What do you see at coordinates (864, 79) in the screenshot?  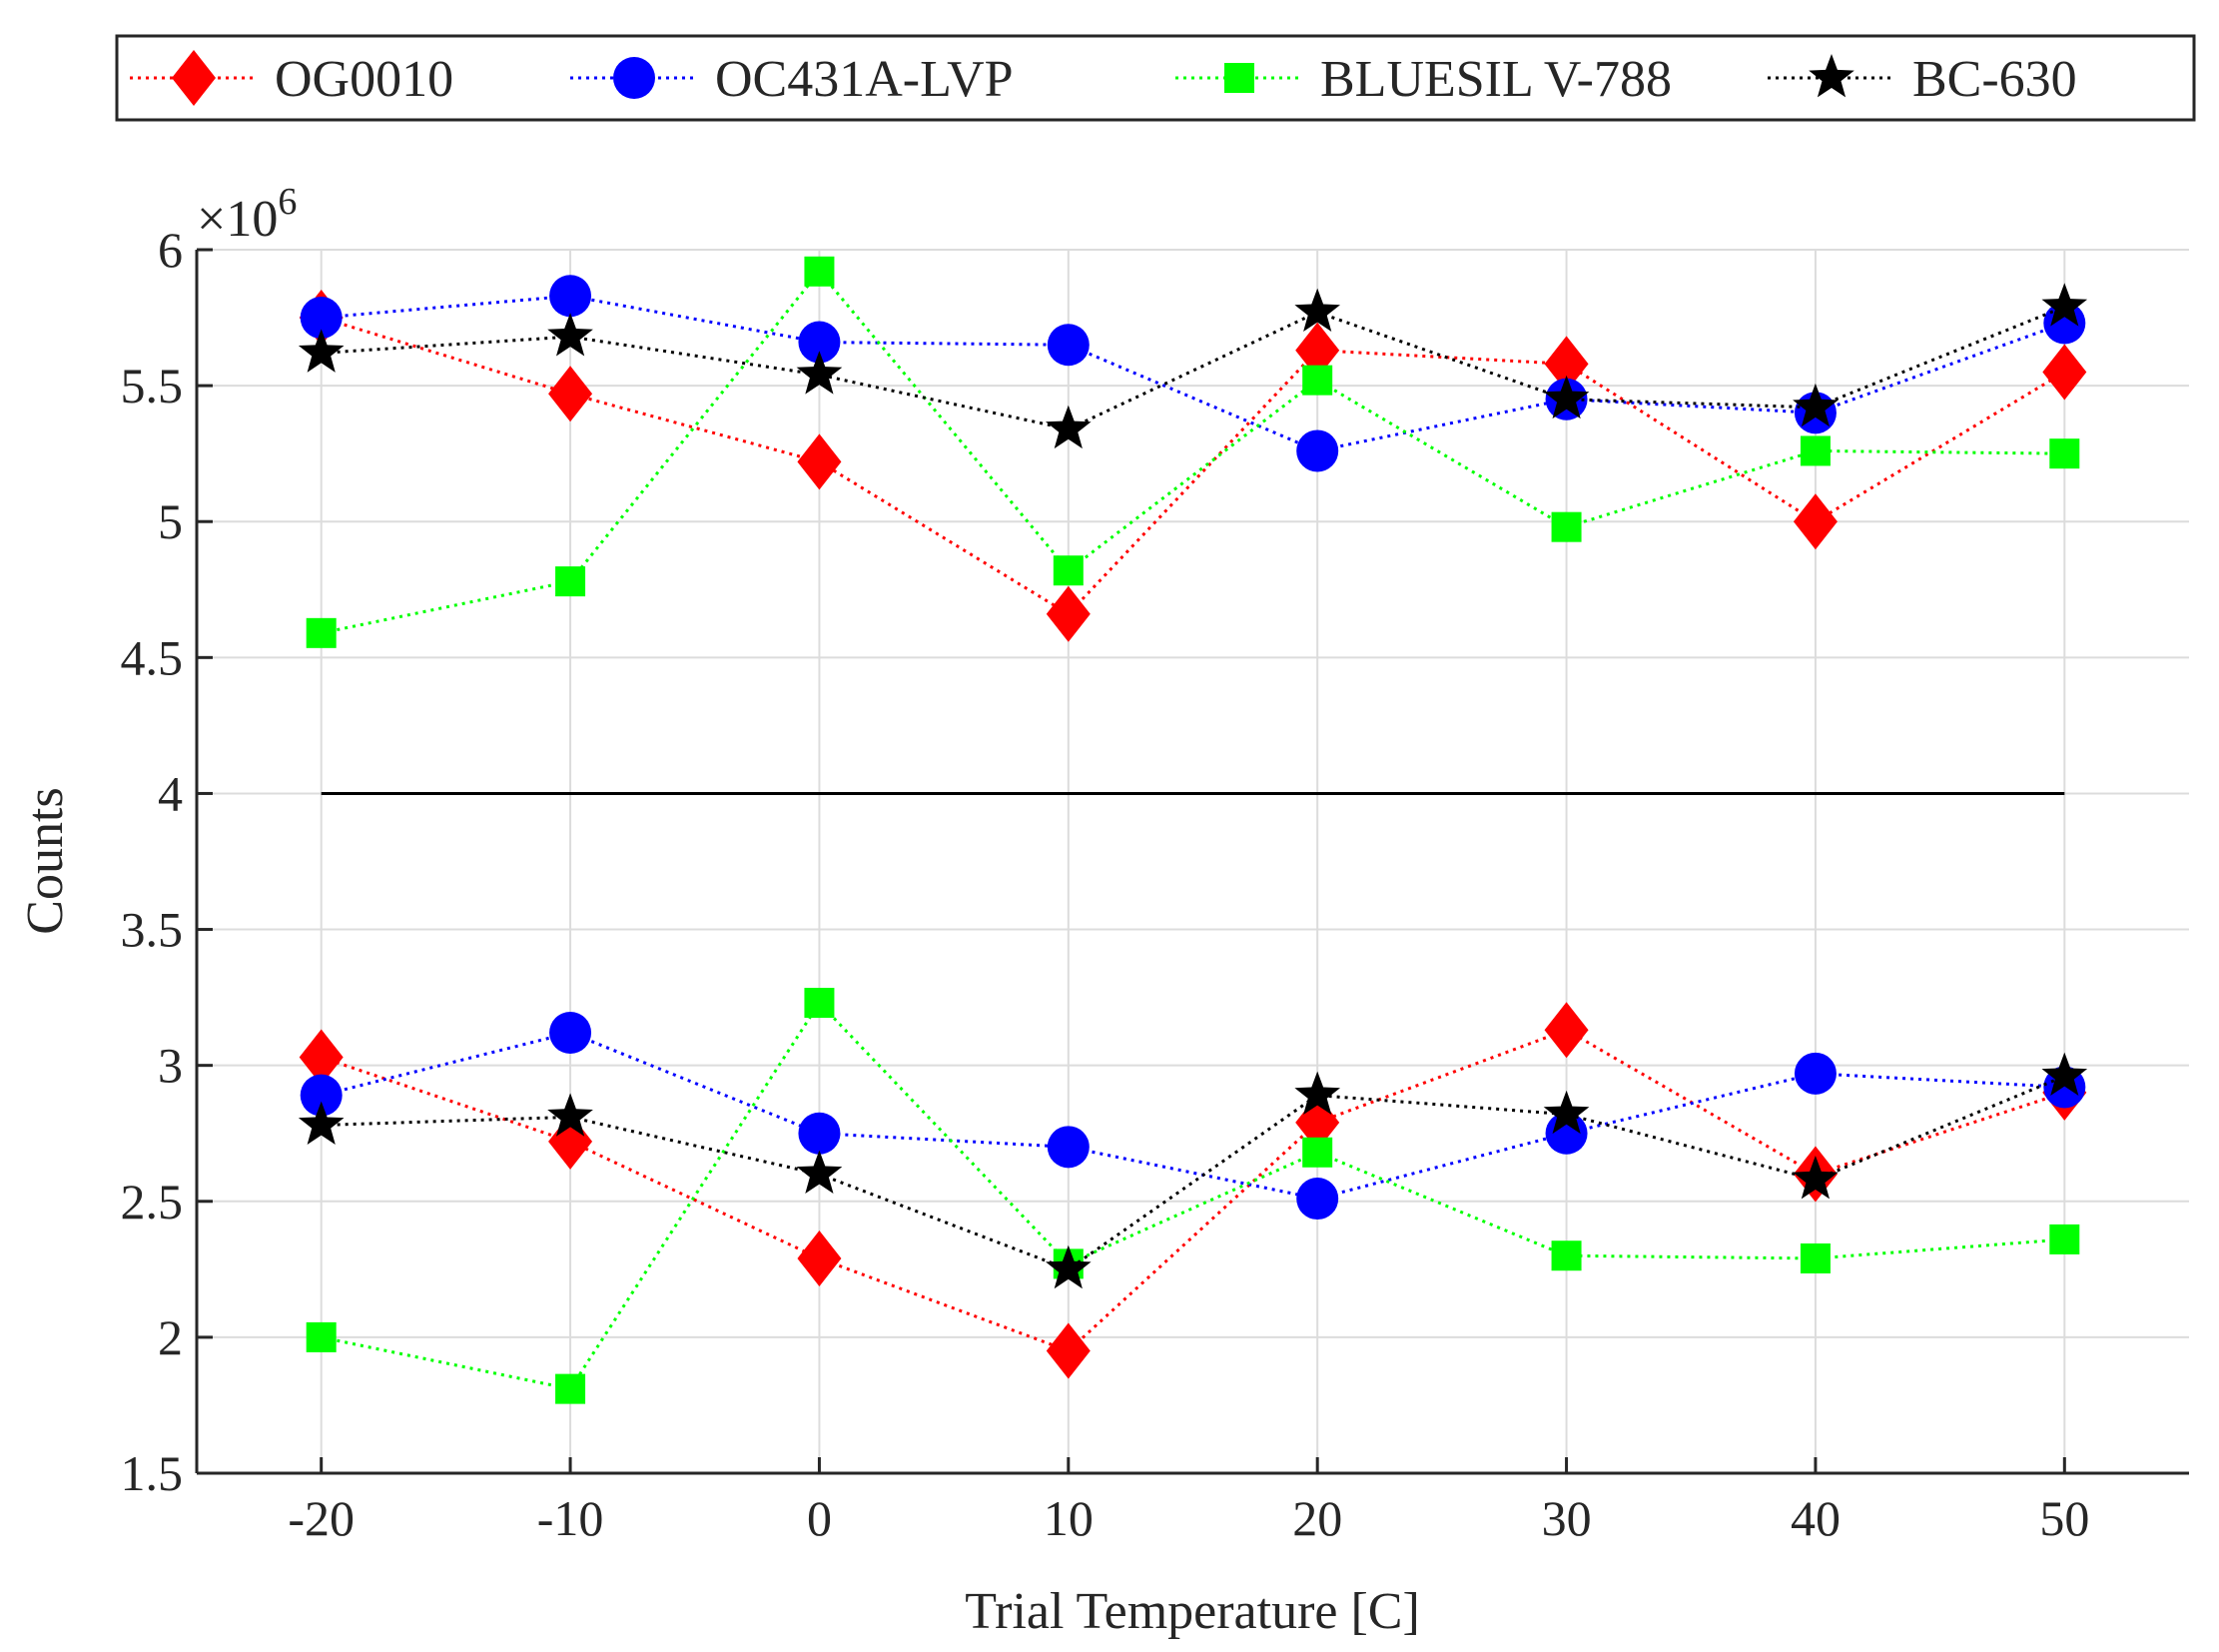 I see `legend-label: OC431A-LVP` at bounding box center [864, 79].